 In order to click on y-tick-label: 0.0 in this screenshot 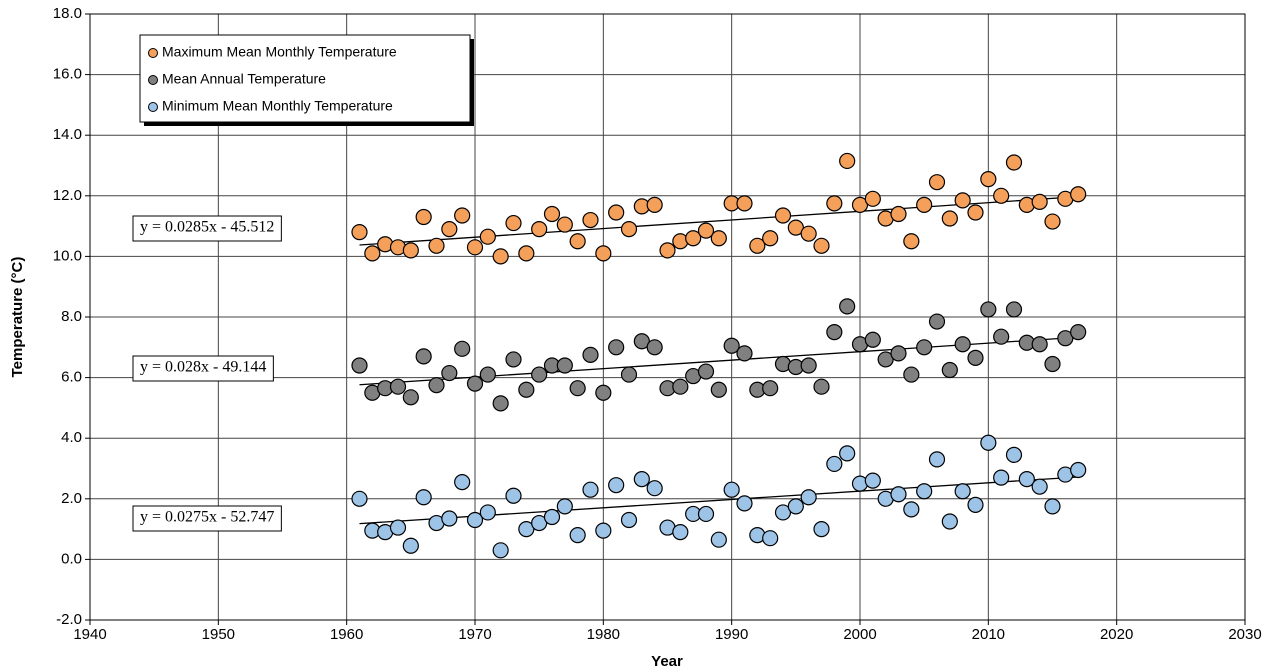, I will do `click(71, 558)`.